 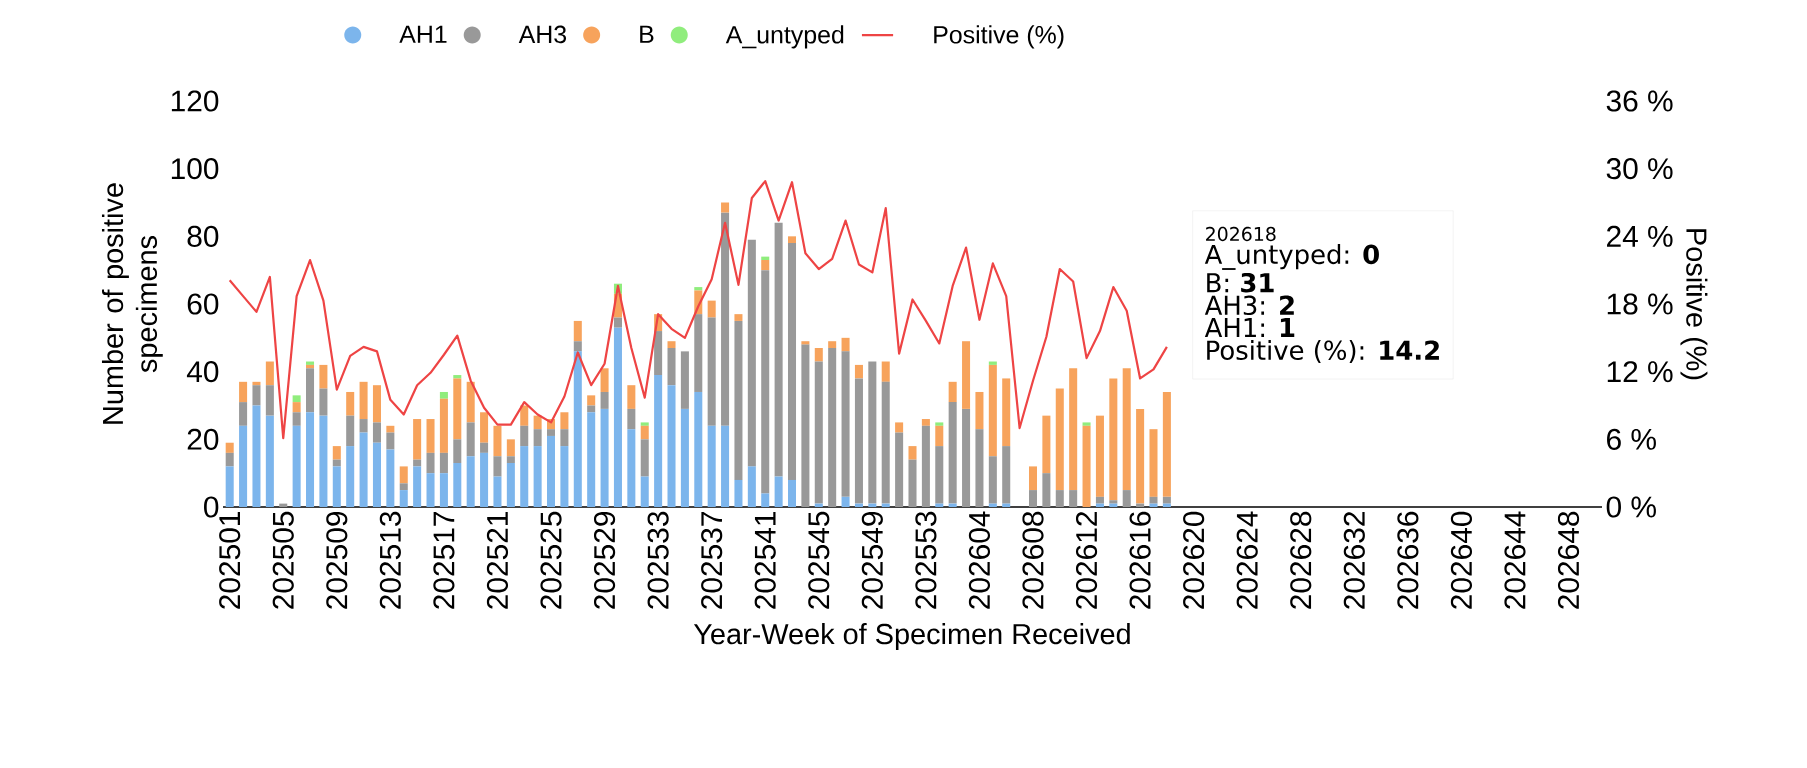 I want to click on x-tick-label: 202553, so click(x=926, y=560).